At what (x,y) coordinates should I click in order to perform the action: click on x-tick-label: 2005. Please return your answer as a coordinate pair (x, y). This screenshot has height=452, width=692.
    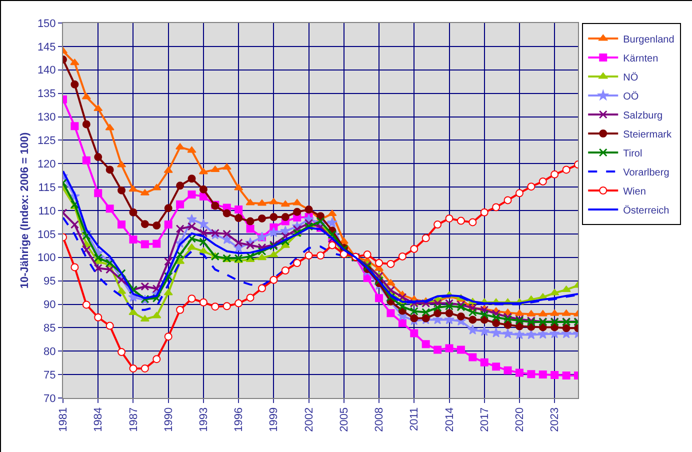
    Looking at the image, I should click on (344, 419).